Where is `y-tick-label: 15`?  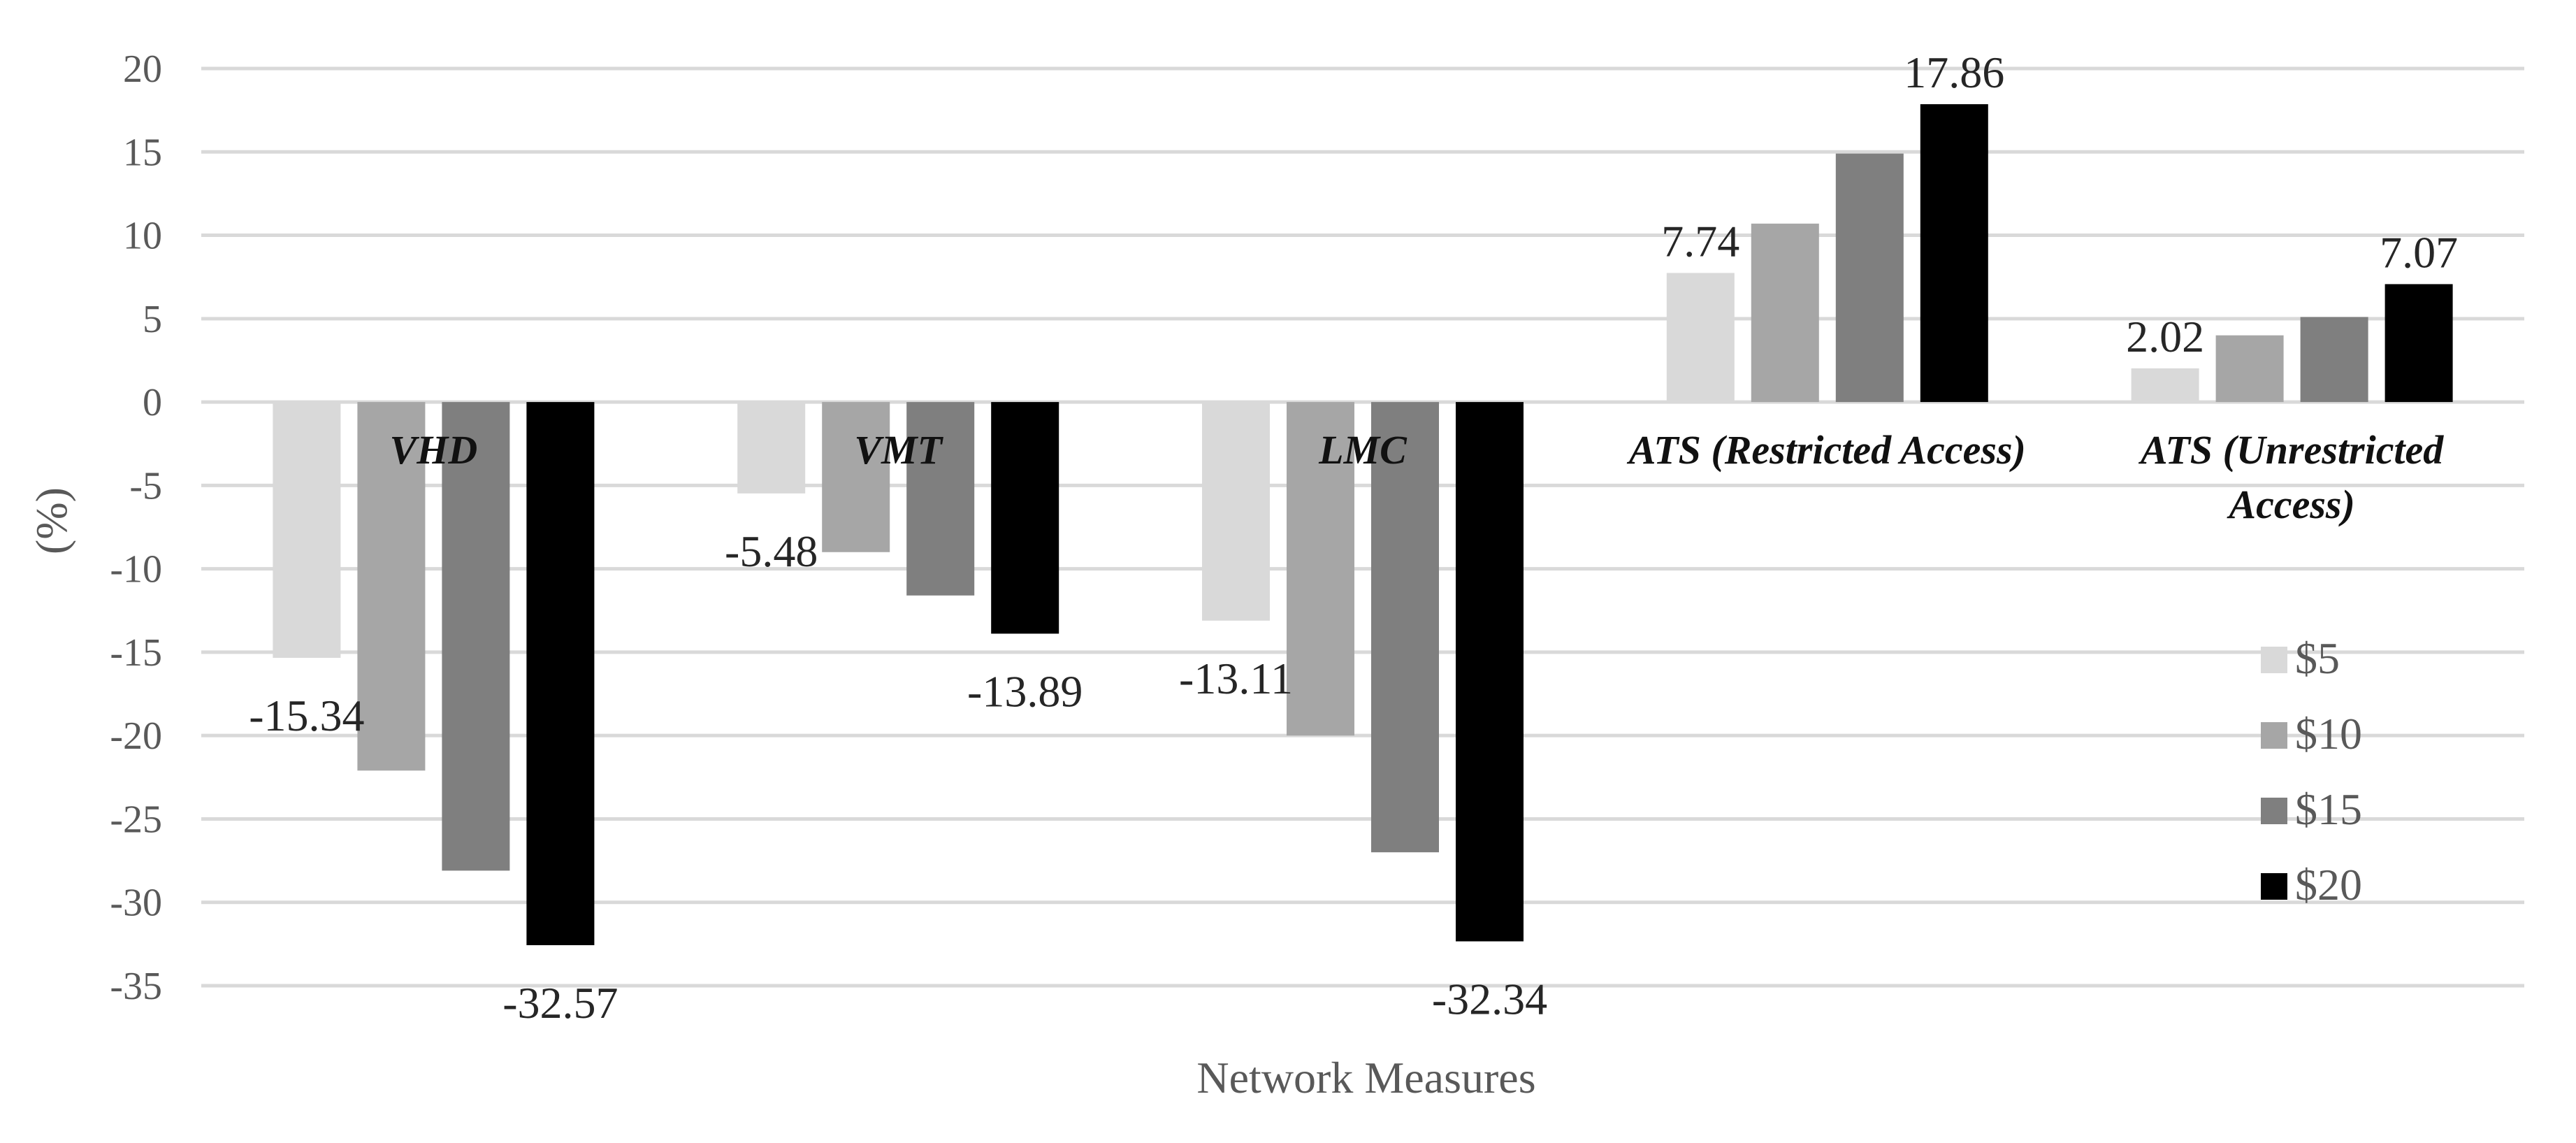
y-tick-label: 15 is located at coordinates (142, 152).